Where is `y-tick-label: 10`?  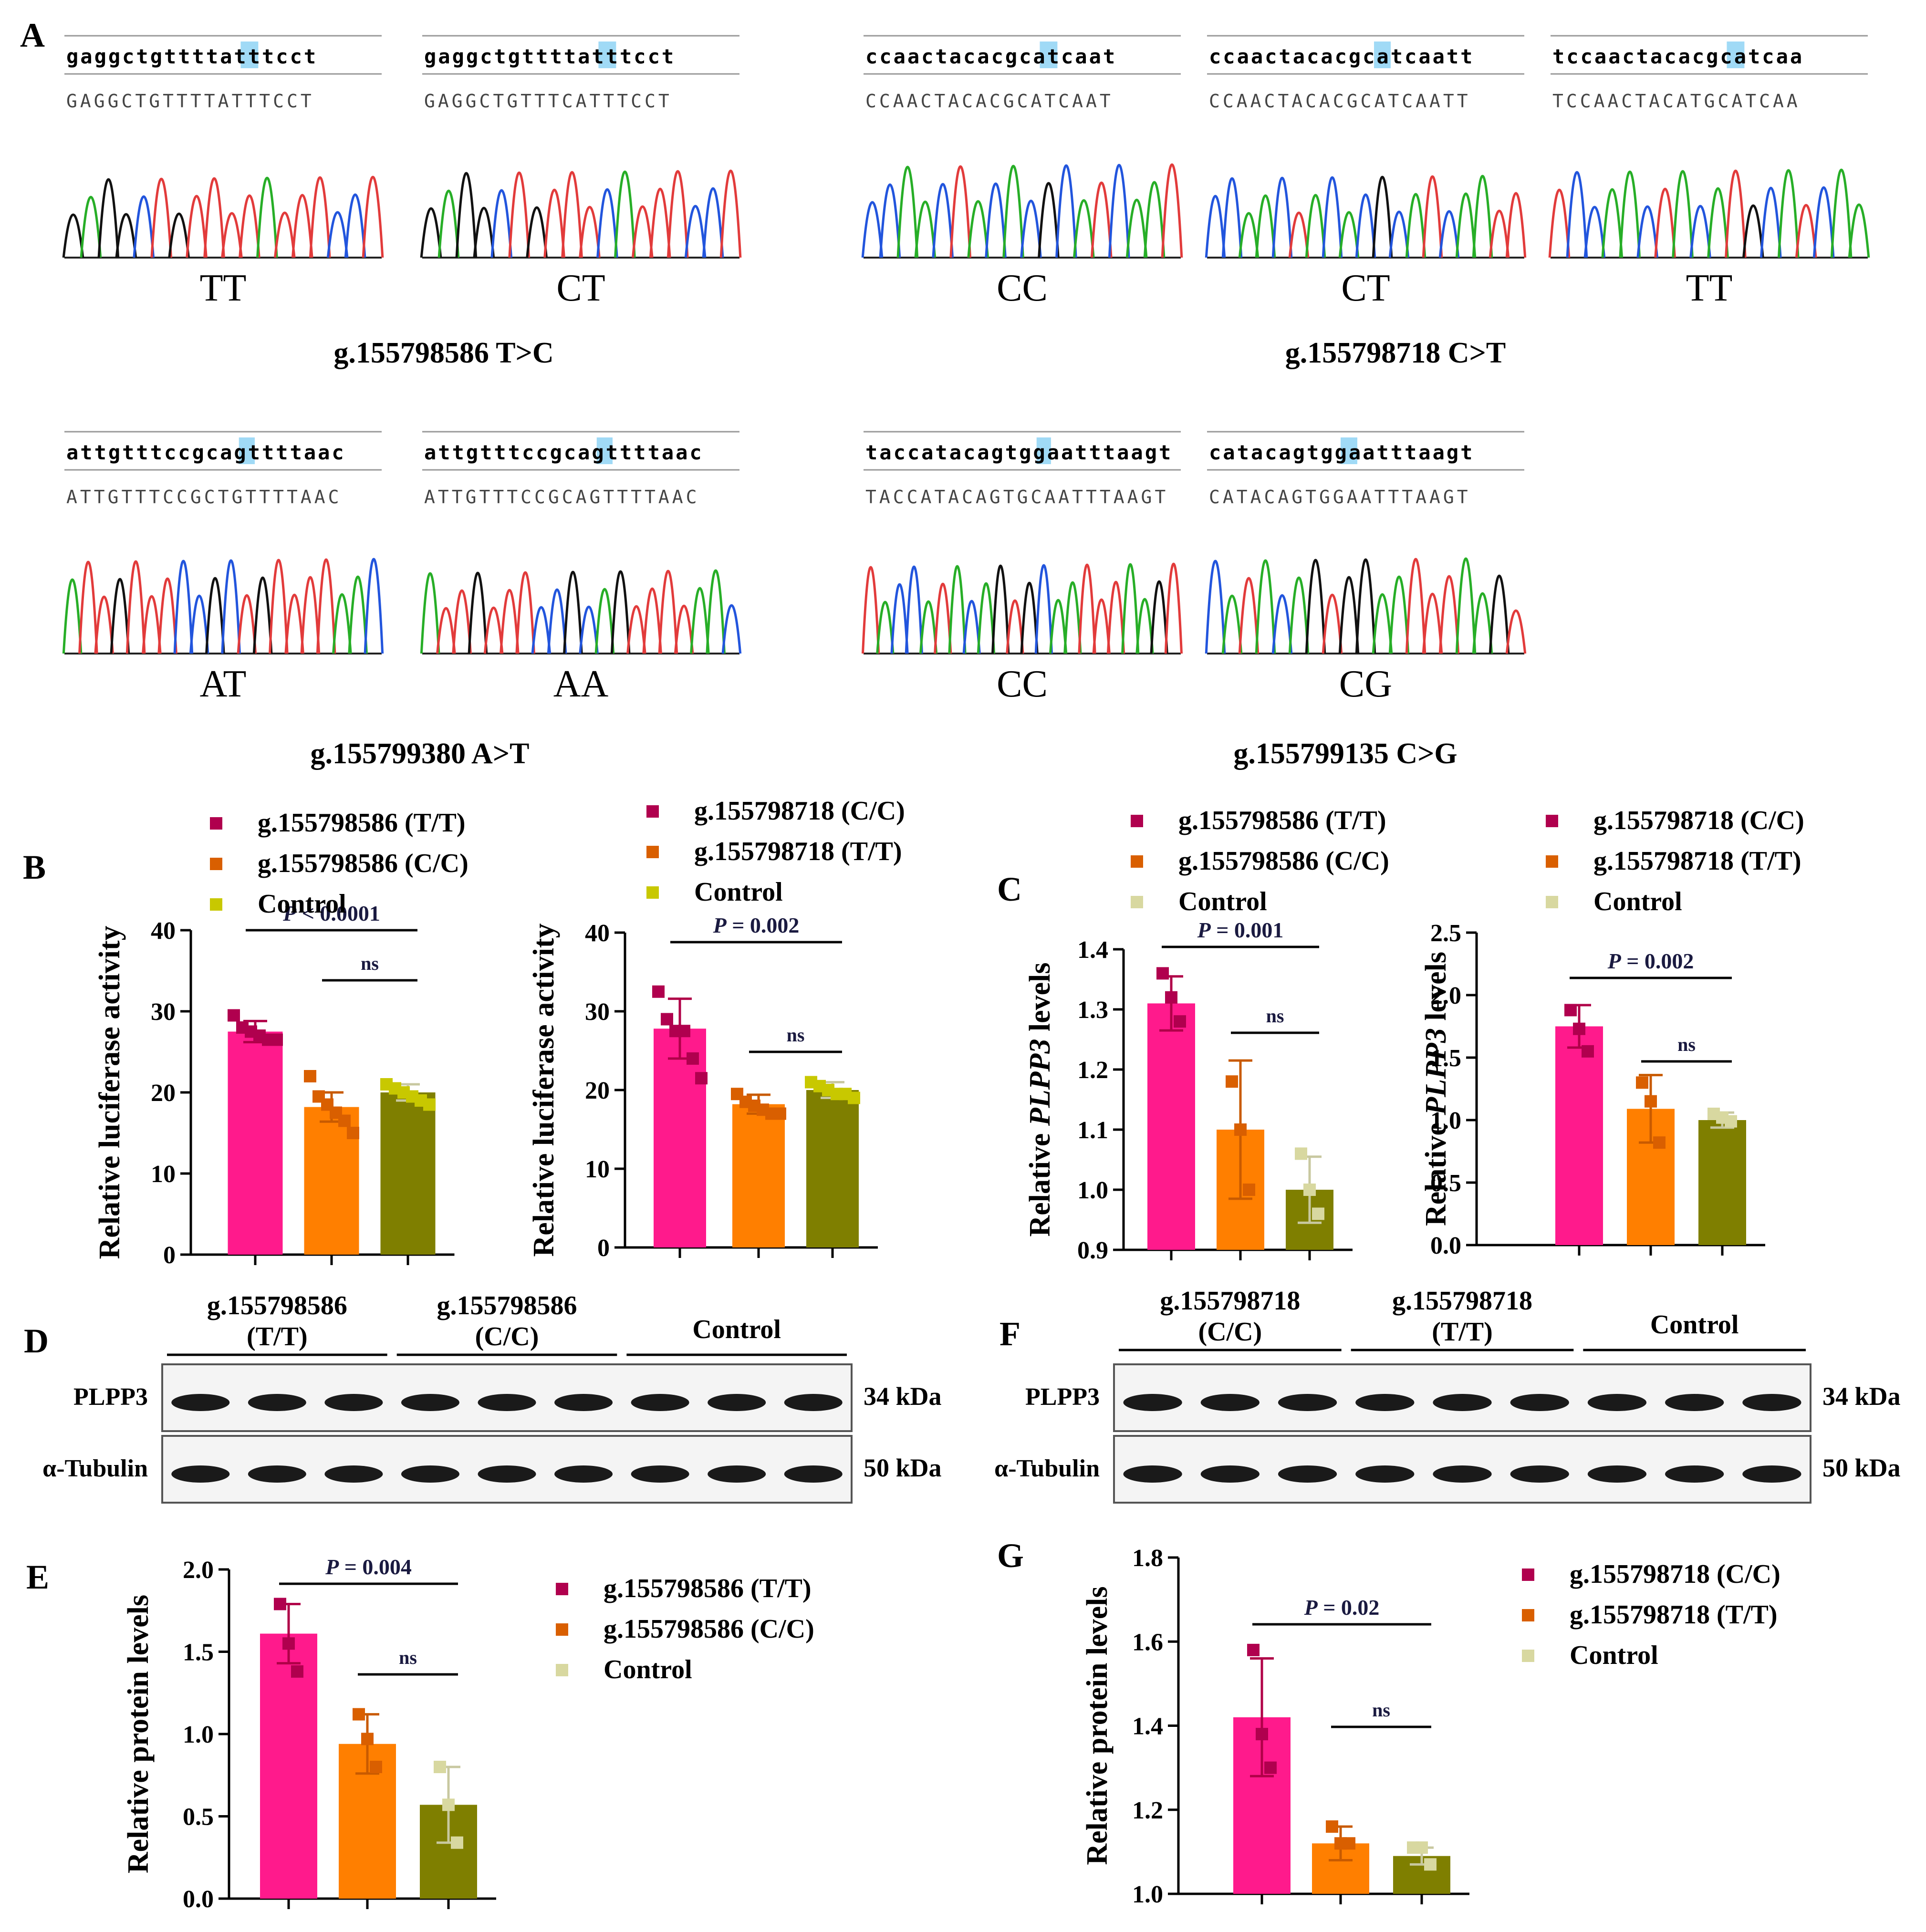 y-tick-label: 10 is located at coordinates (597, 1169).